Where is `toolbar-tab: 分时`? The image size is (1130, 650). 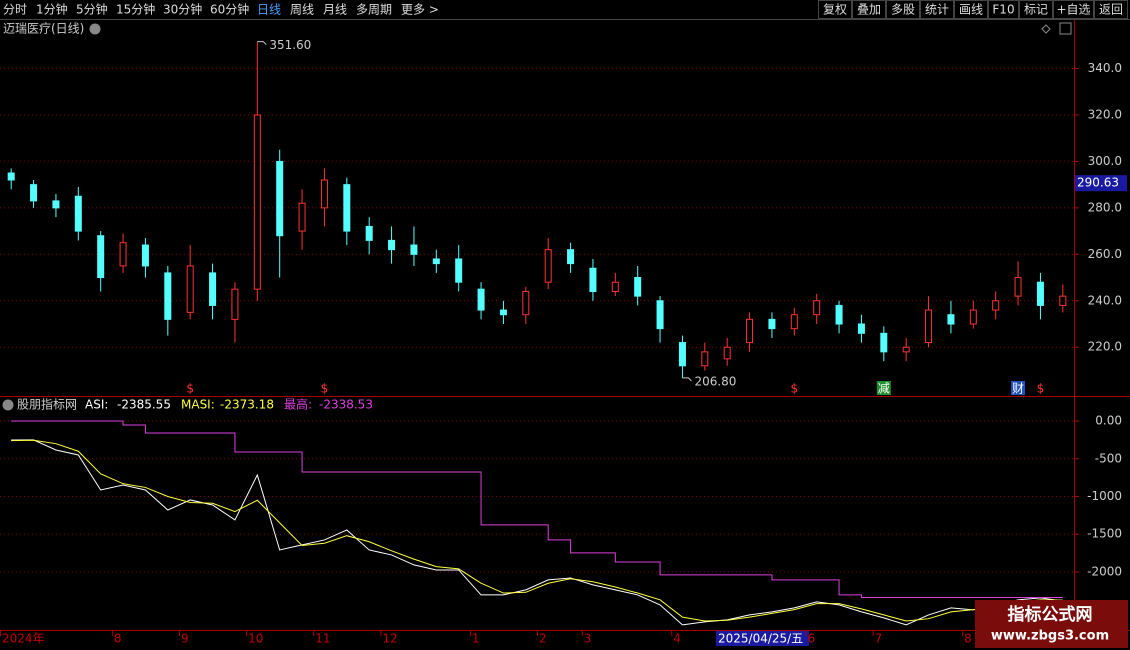
toolbar-tab: 分时 is located at coordinates (15, 10).